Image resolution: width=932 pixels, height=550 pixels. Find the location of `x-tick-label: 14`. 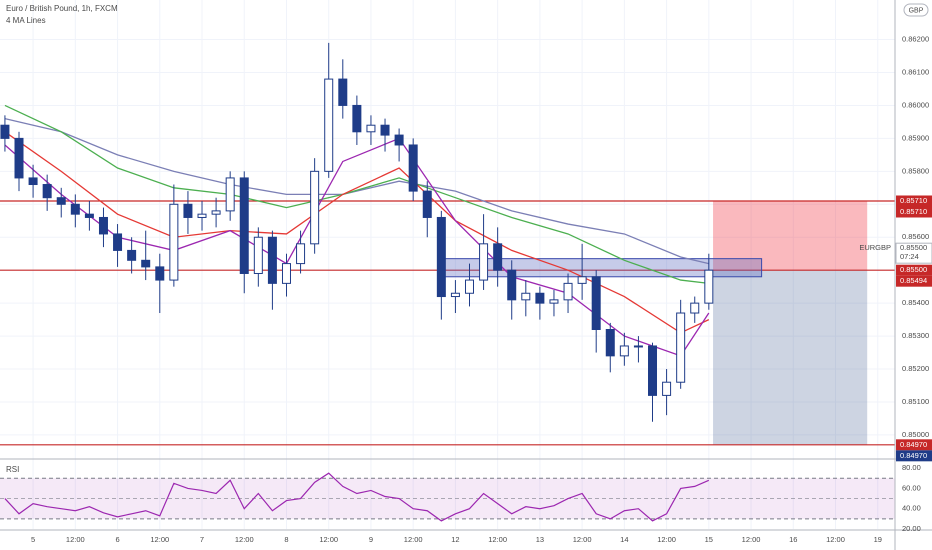

x-tick-label: 14 is located at coordinates (624, 539).